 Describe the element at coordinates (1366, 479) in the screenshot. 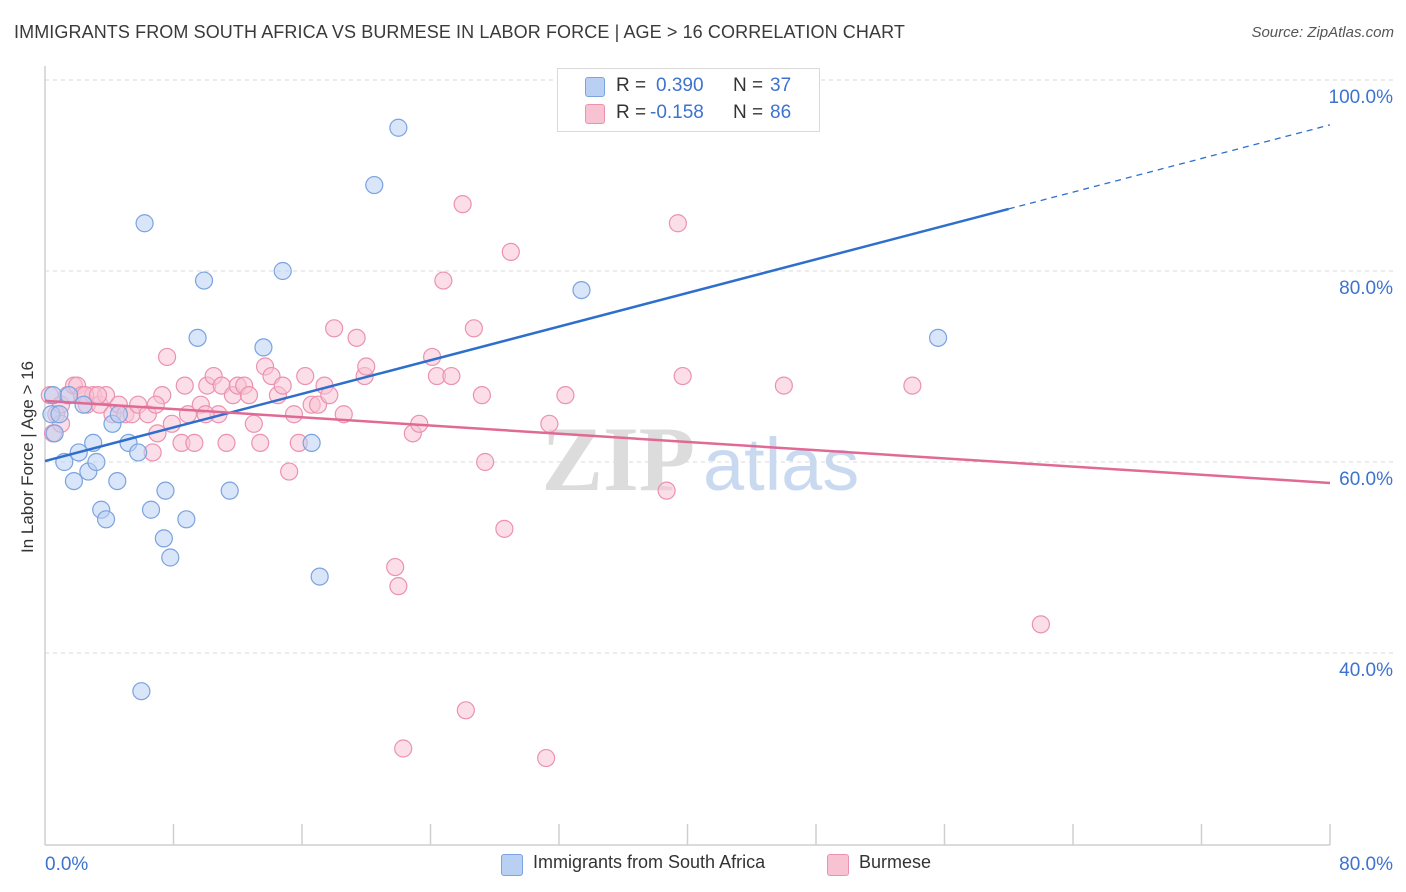

I see `y-tick-label: 60.0%` at that location.